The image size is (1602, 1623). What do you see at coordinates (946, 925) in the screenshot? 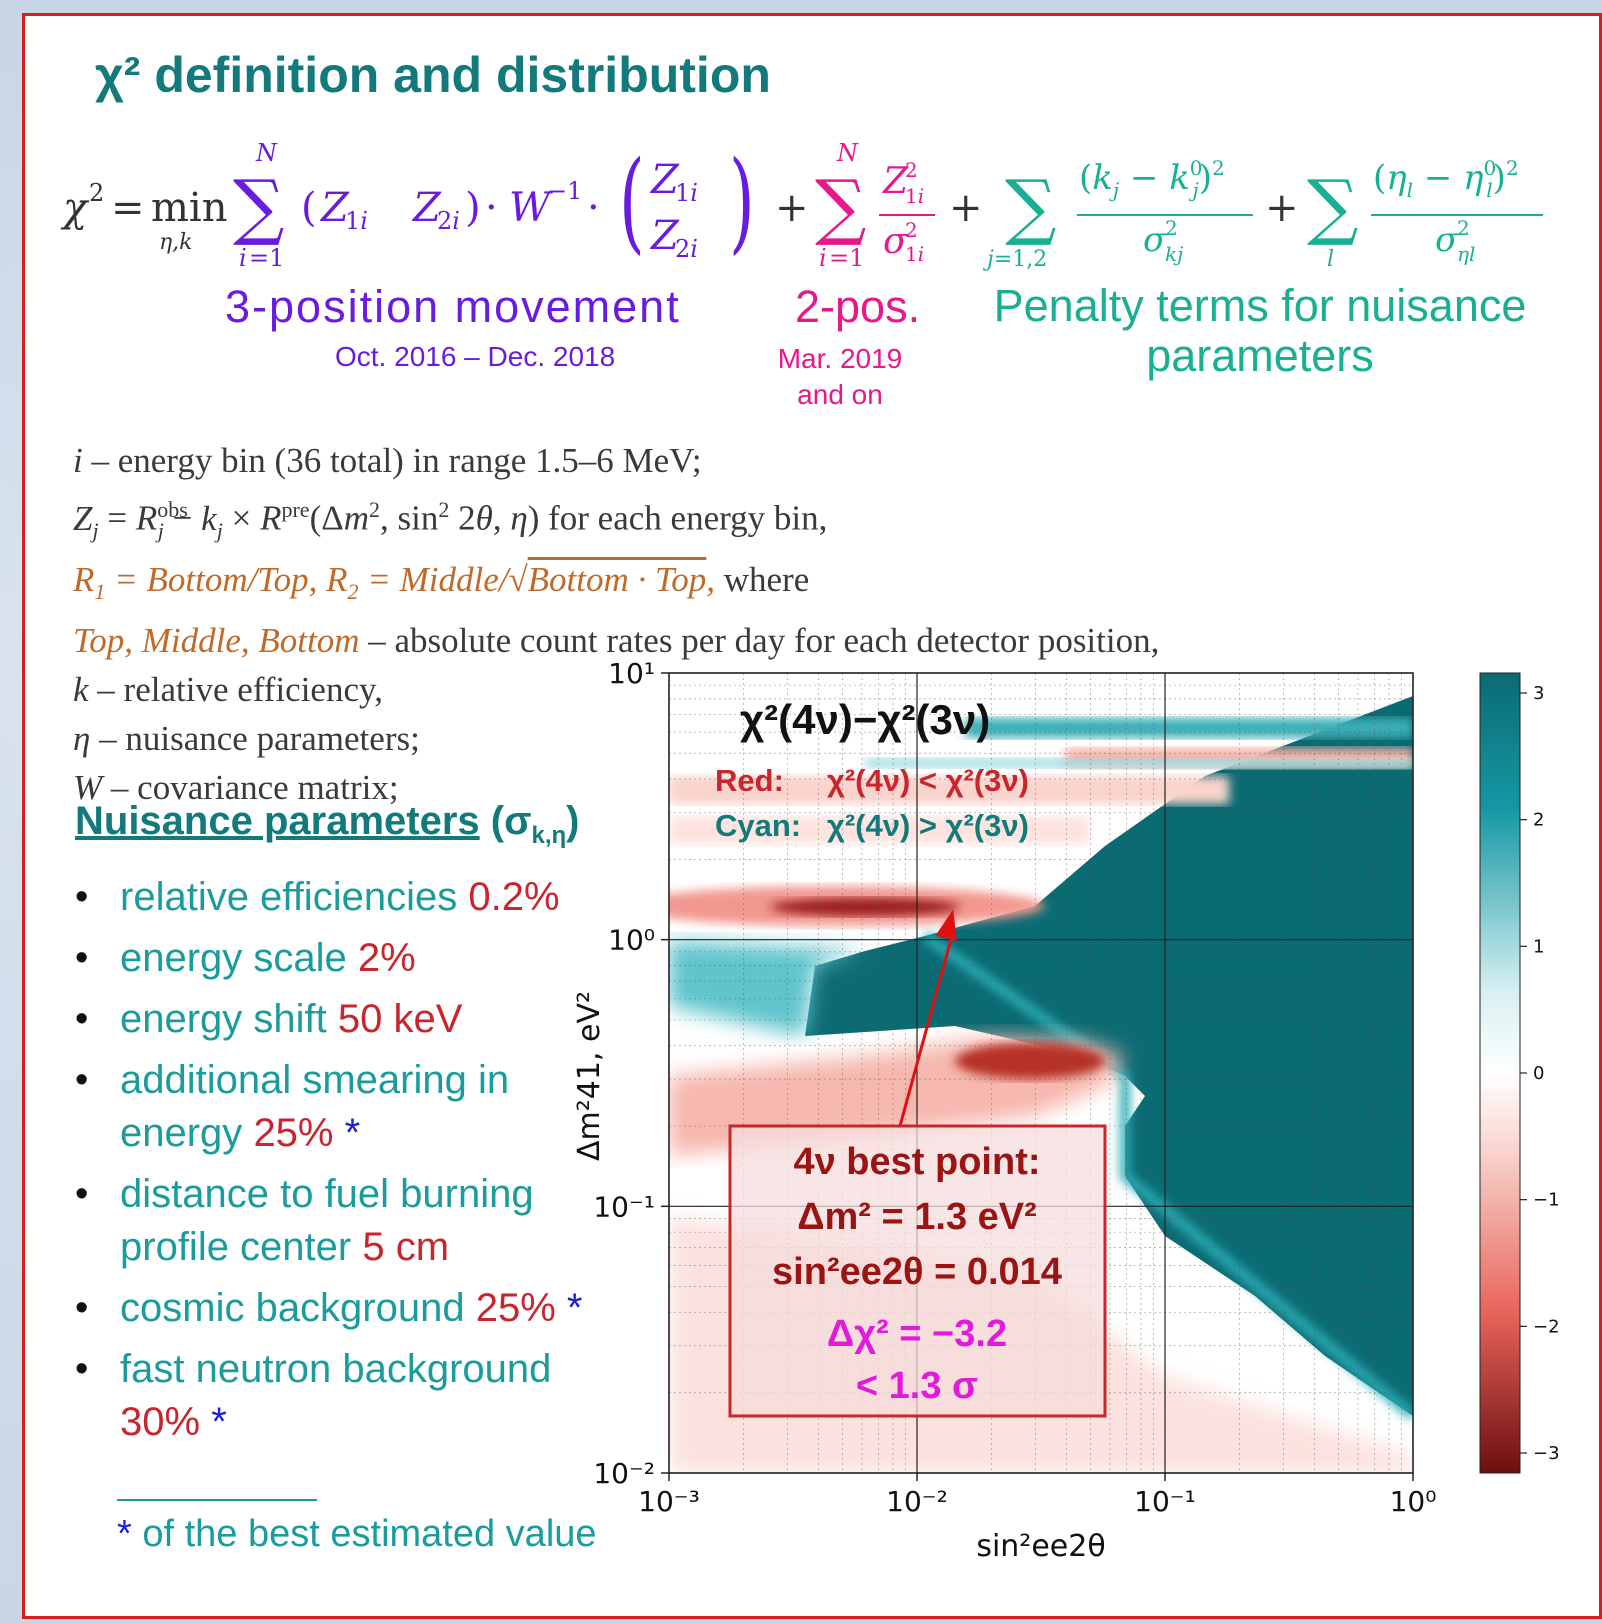
I see `best-point-arrowhead` at bounding box center [946, 925].